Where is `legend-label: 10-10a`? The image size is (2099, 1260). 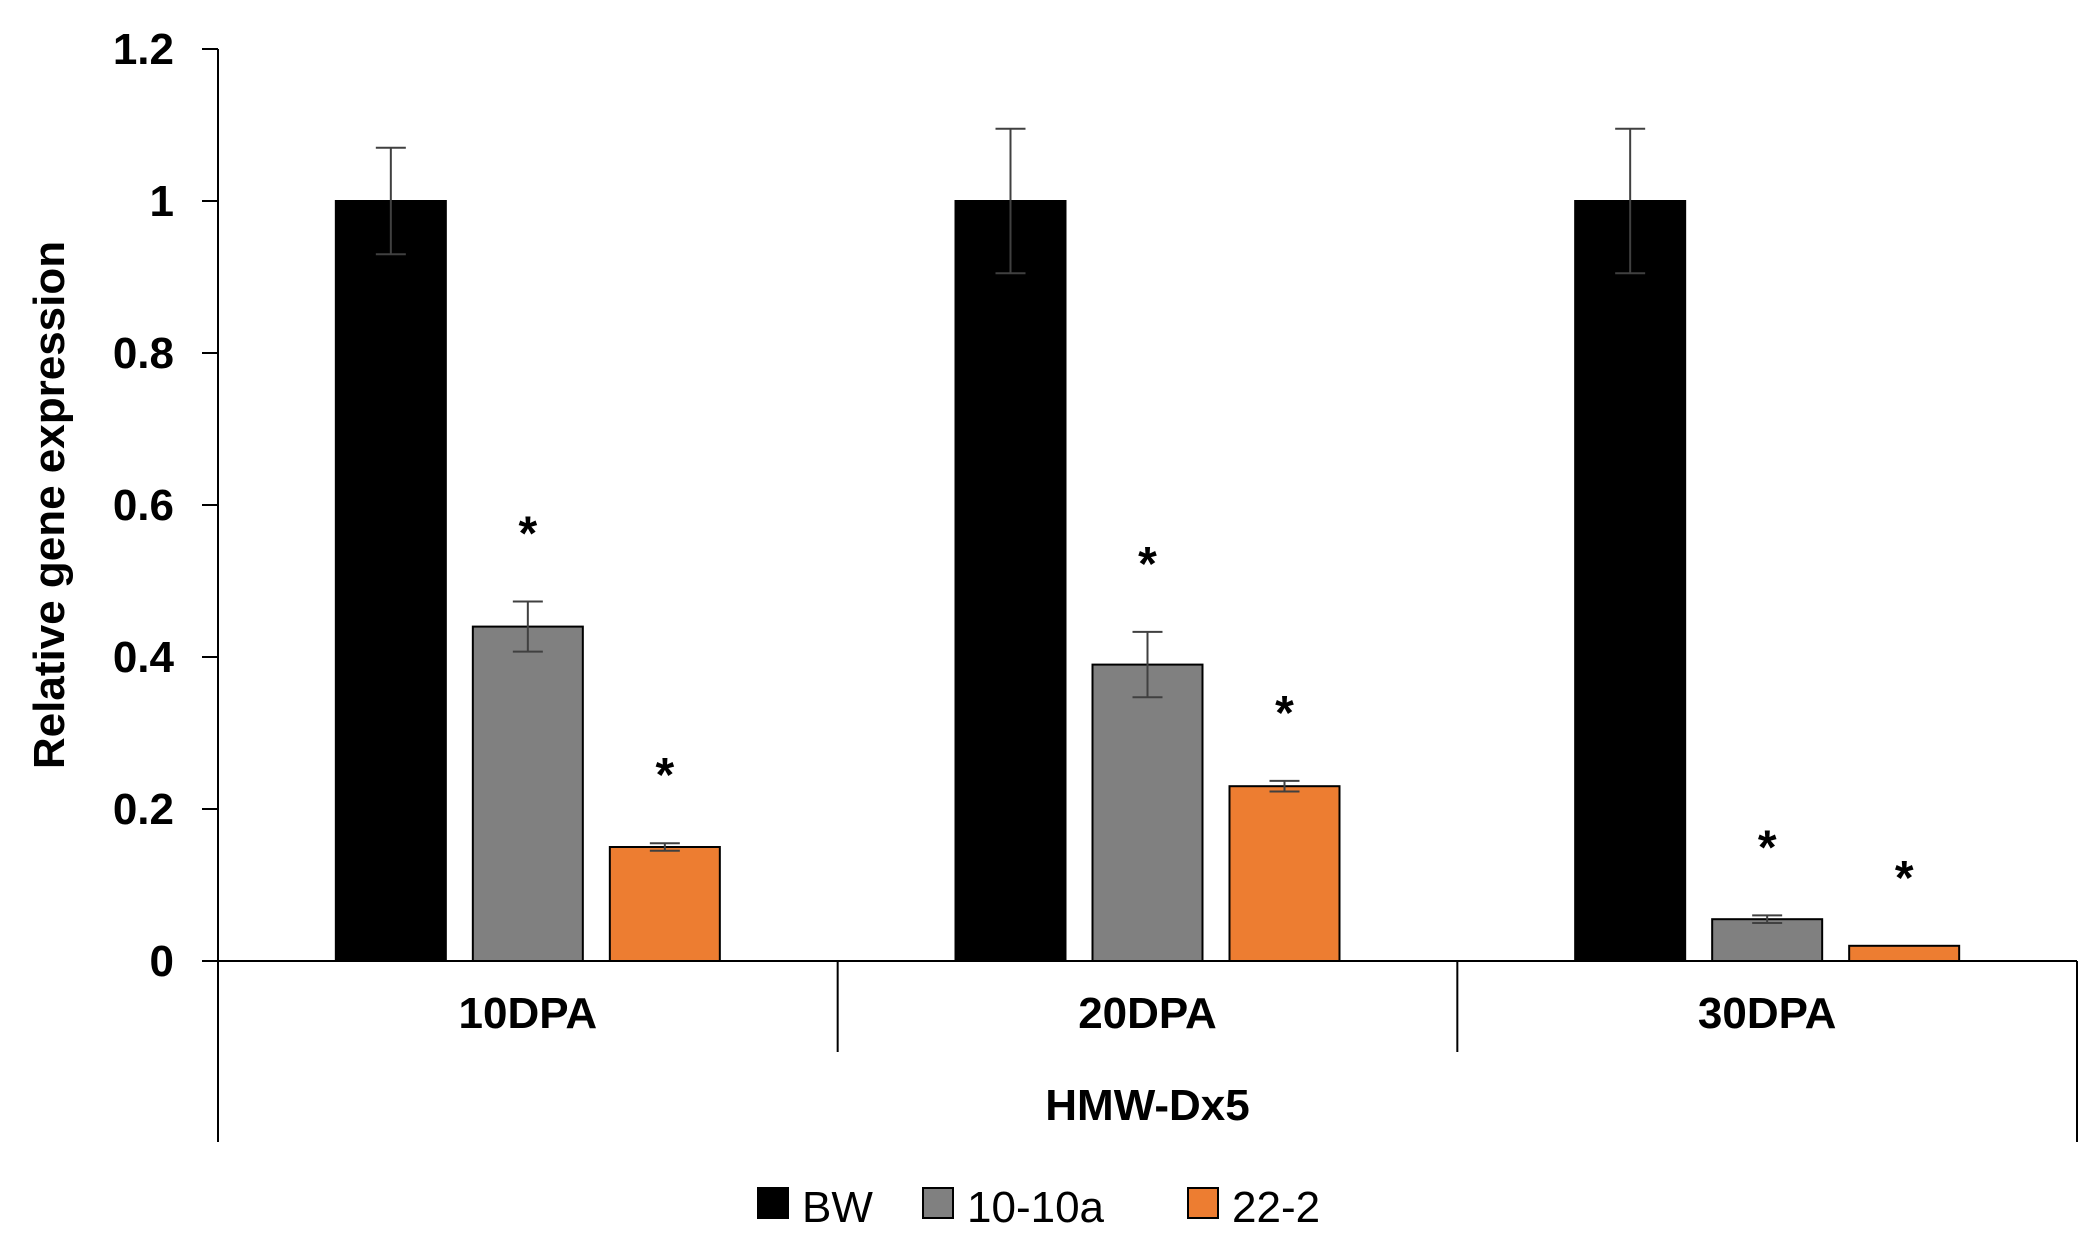 legend-label: 10-10a is located at coordinates (1036, 1207).